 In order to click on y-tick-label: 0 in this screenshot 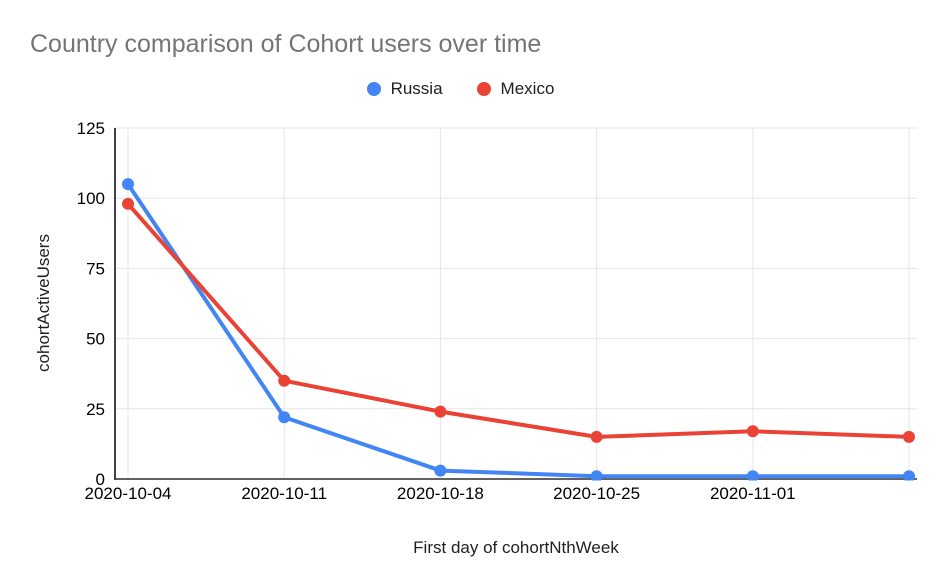, I will do `click(100, 479)`.